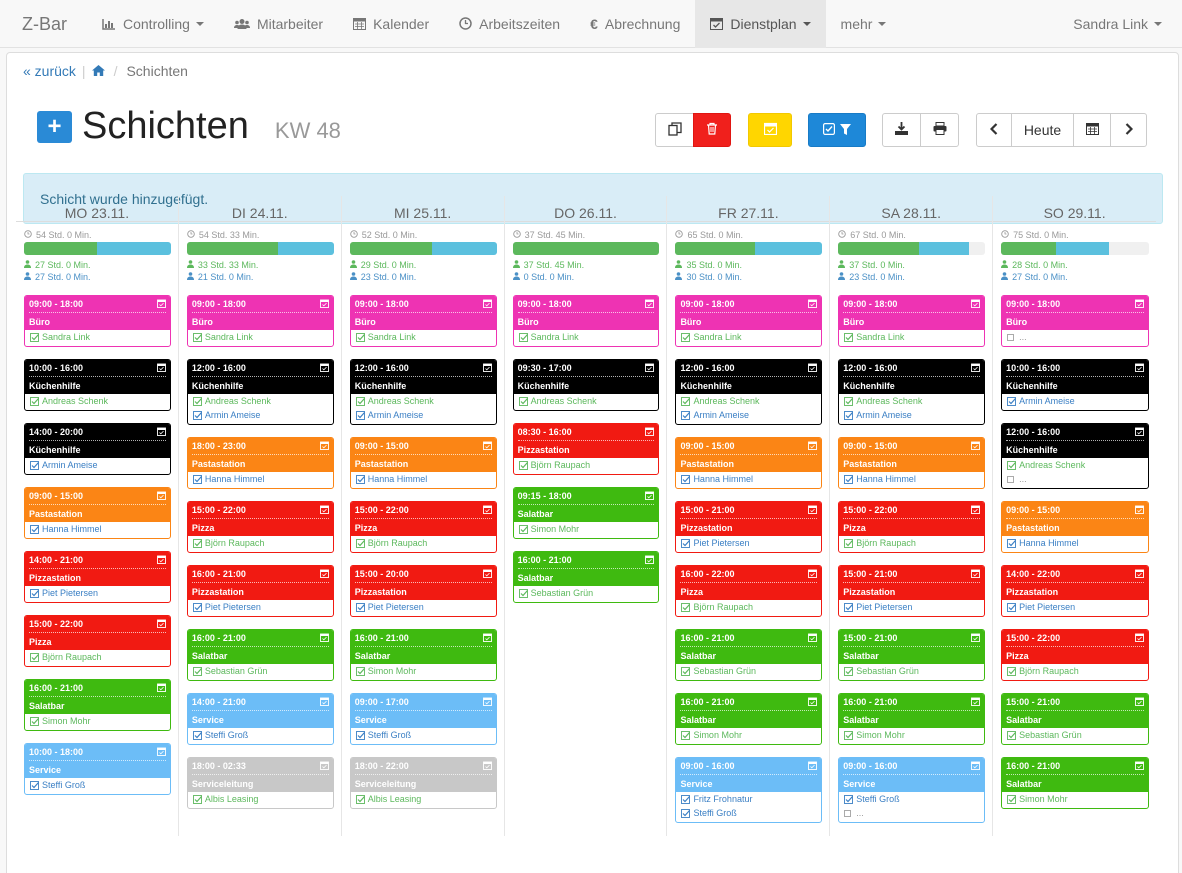 This screenshot has width=1182, height=873. I want to click on day-header: FR 27.11., so click(748, 209).